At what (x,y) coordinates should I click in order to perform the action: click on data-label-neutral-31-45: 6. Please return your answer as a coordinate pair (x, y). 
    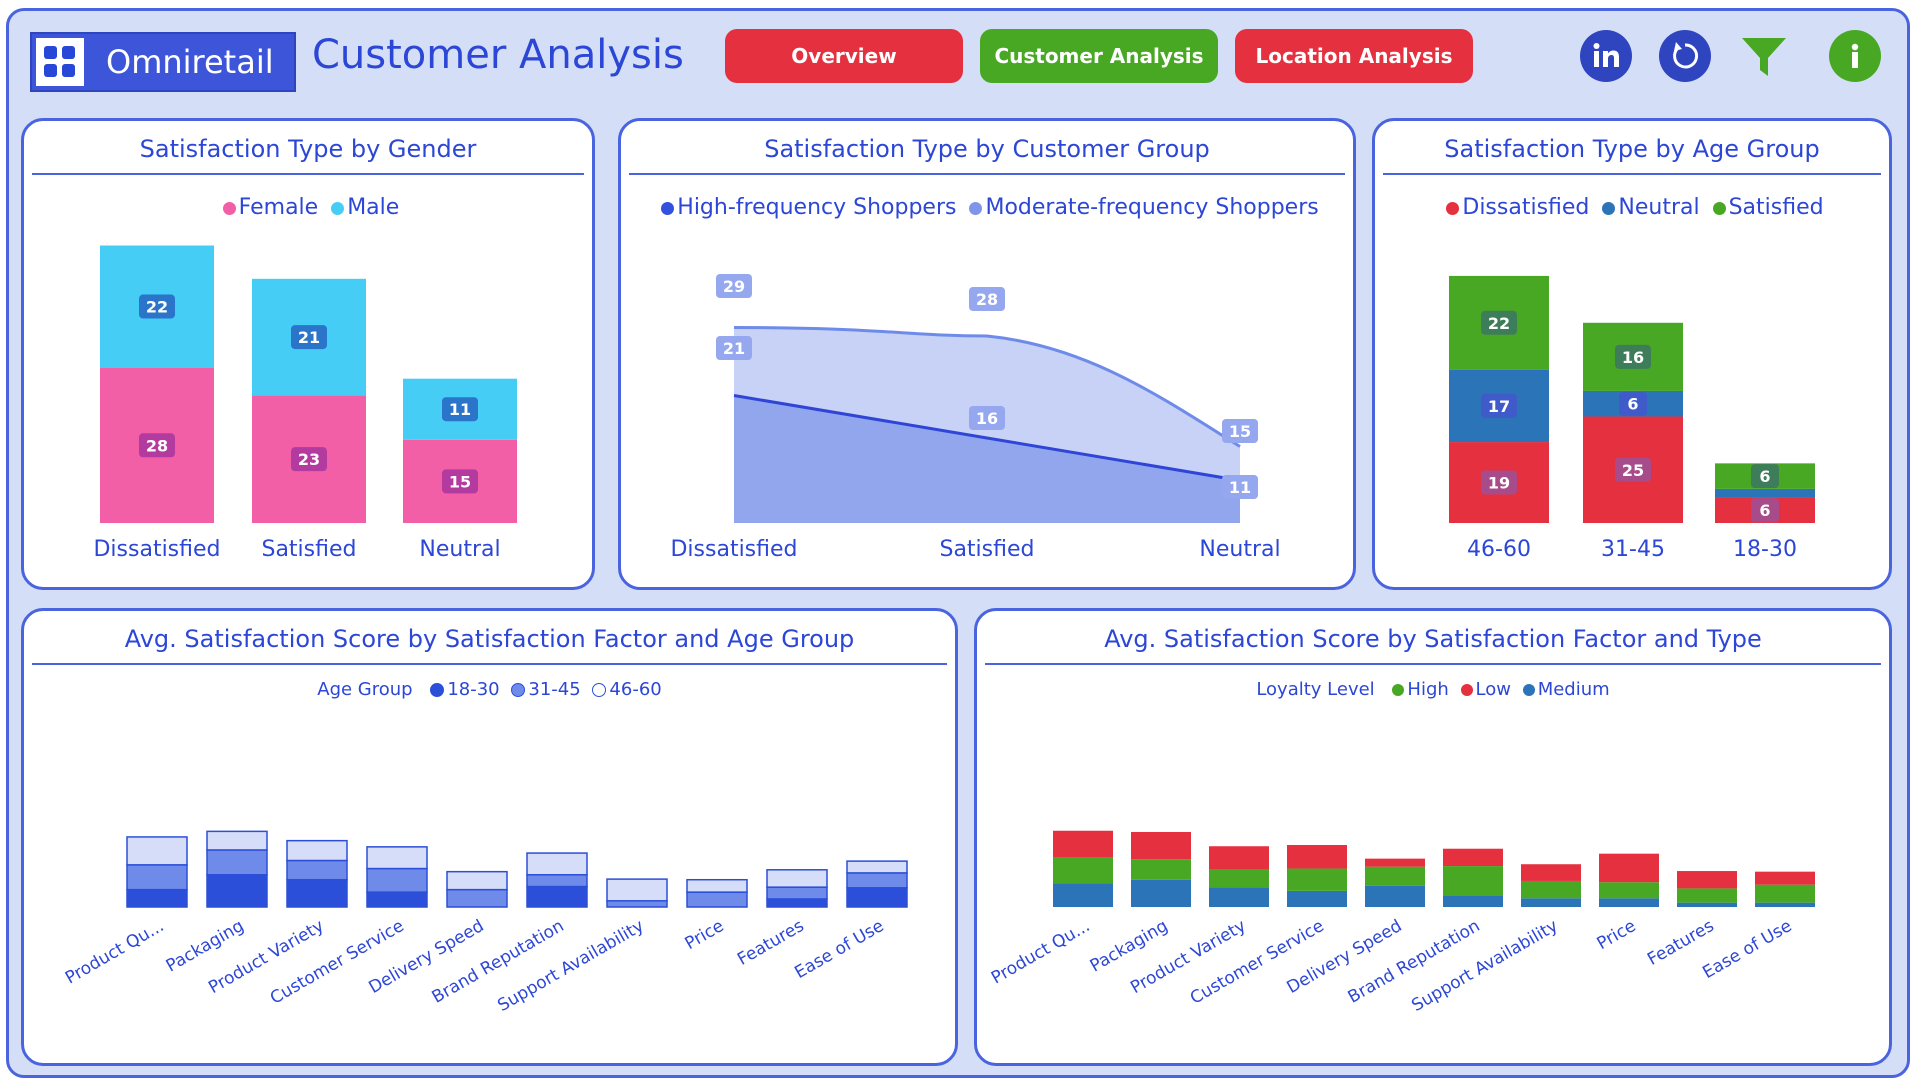
    Looking at the image, I should click on (1632, 404).